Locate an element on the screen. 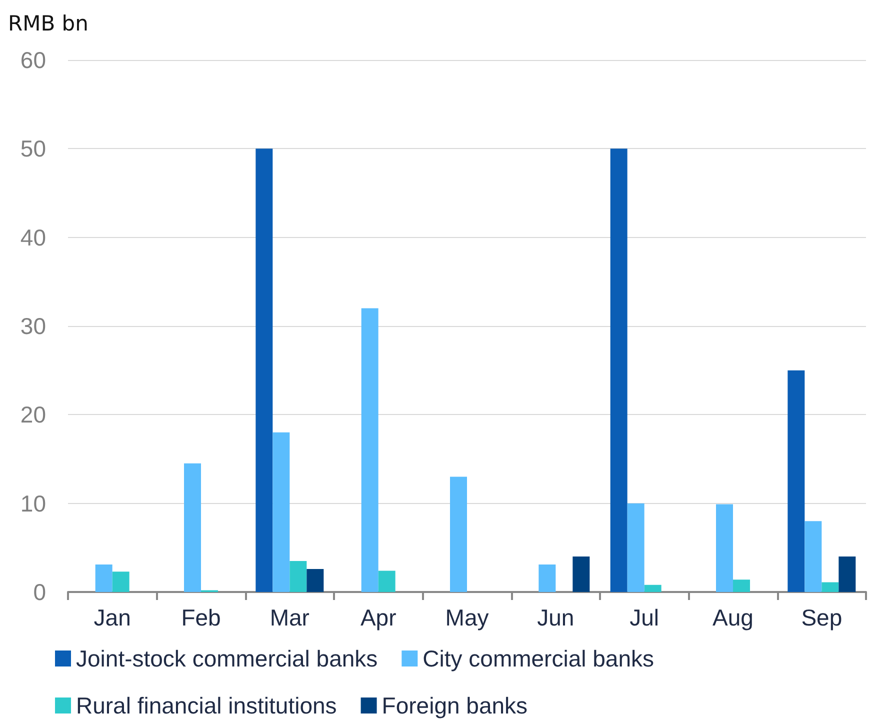 The height and width of the screenshot is (722, 872). y-tick-label: 30 is located at coordinates (33, 326).